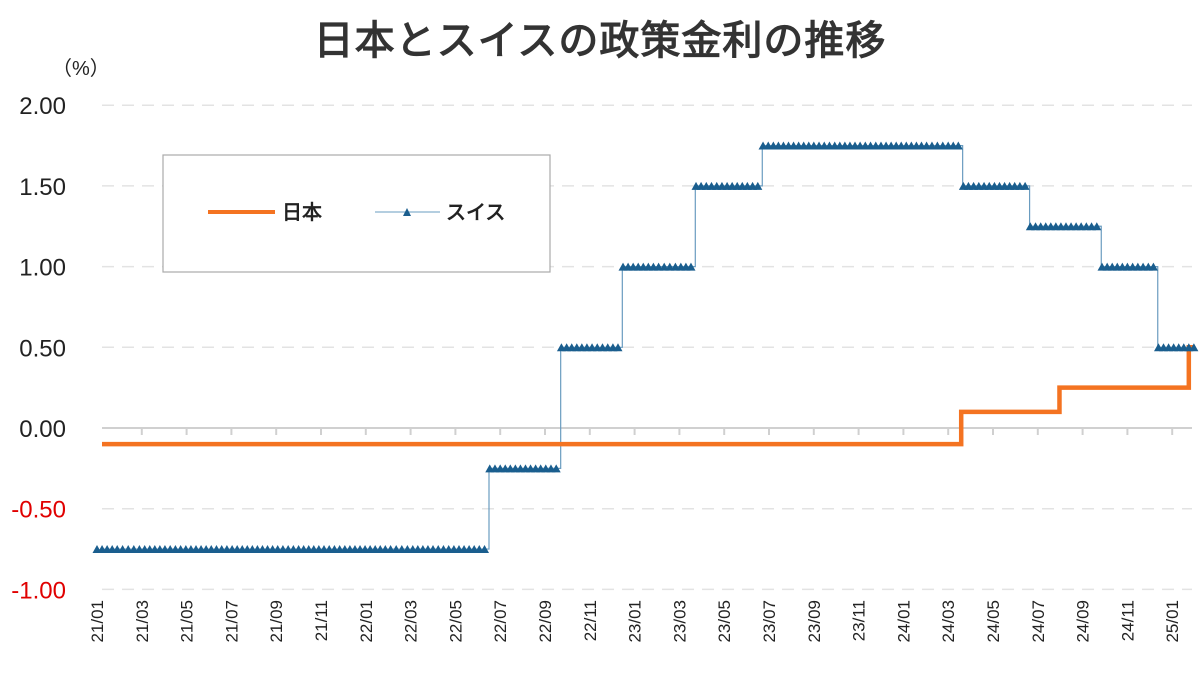 Image resolution: width=1200 pixels, height=674 pixels. What do you see at coordinates (42, 106) in the screenshot?
I see `y-tick-label: 2.00` at bounding box center [42, 106].